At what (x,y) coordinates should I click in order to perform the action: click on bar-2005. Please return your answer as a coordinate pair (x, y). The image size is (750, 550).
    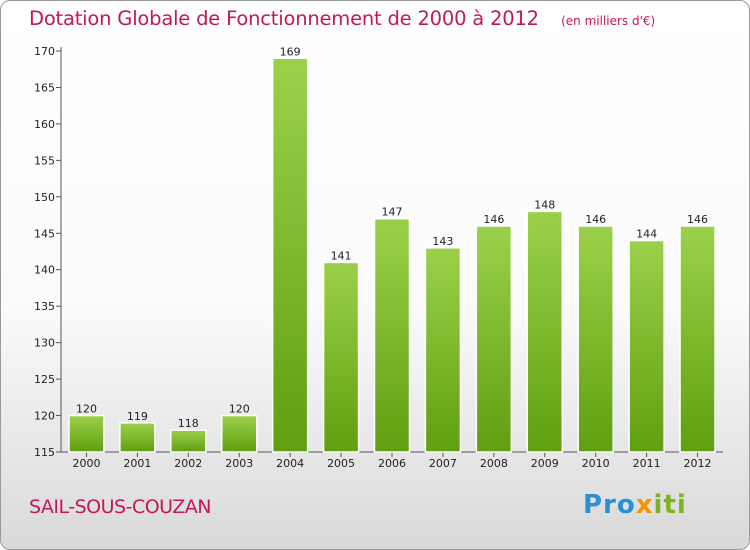
    Looking at the image, I should click on (341, 357).